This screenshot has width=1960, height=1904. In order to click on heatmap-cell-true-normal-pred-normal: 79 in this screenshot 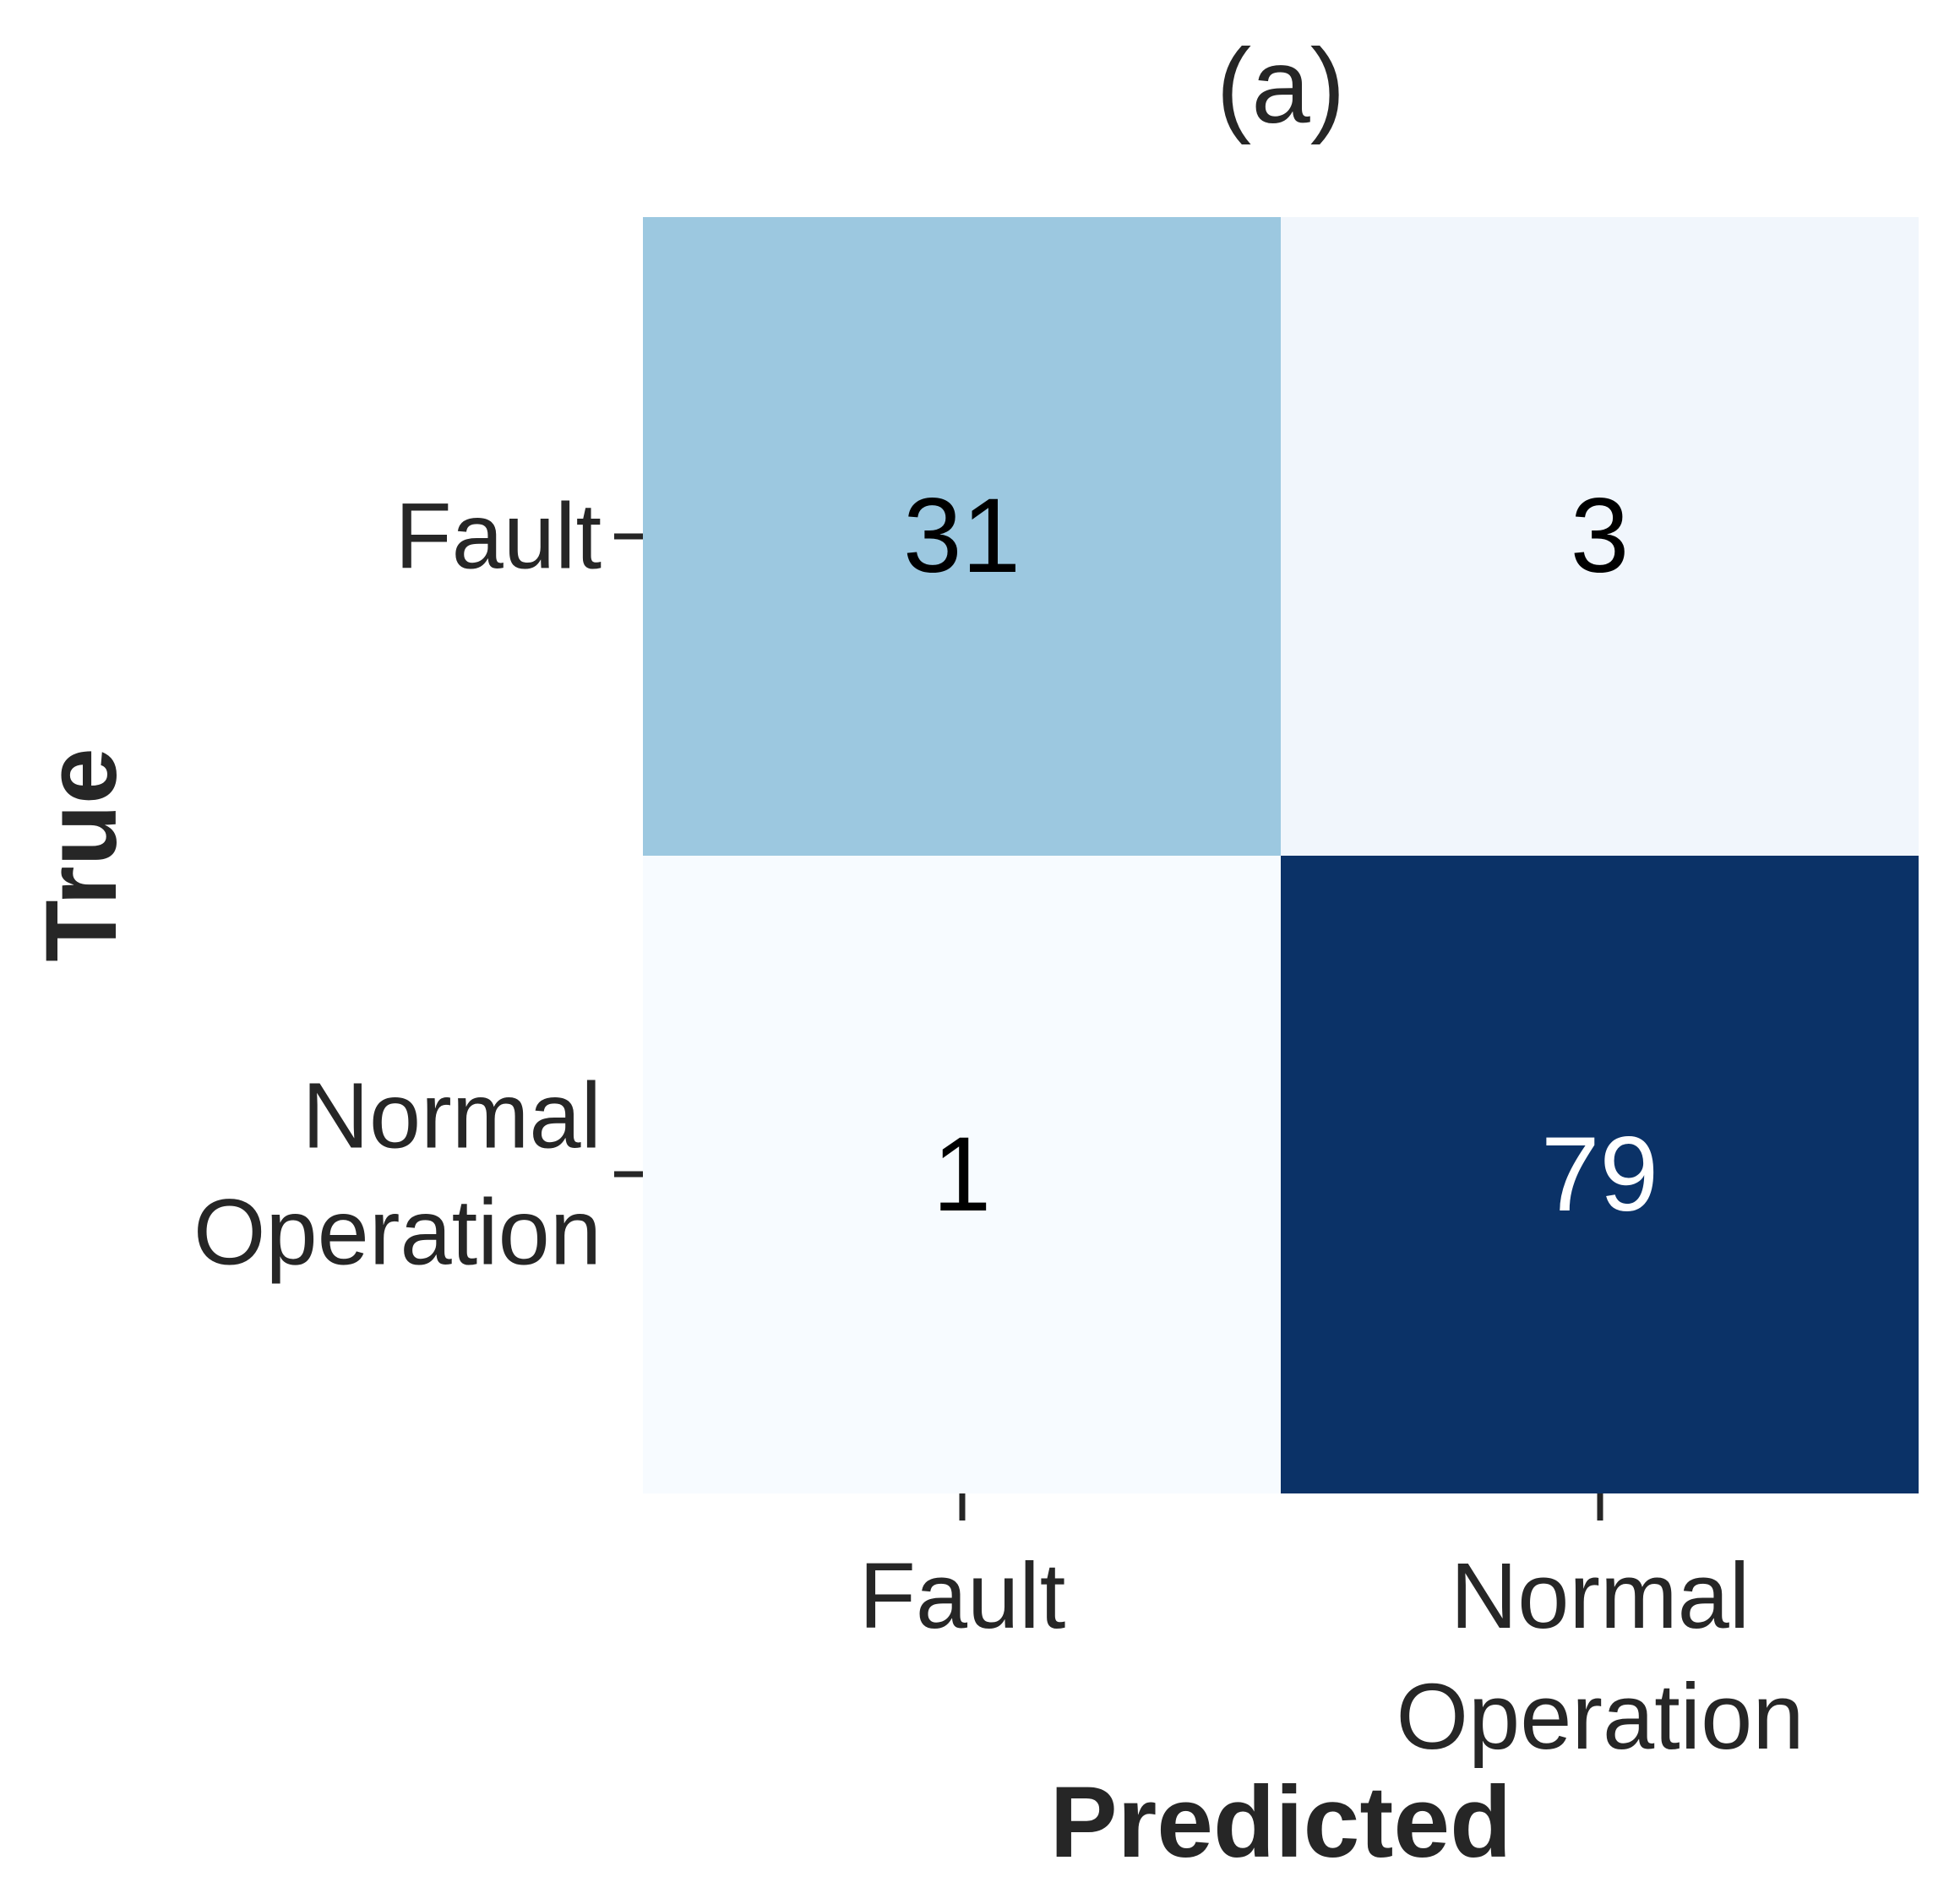, I will do `click(1600, 1174)`.